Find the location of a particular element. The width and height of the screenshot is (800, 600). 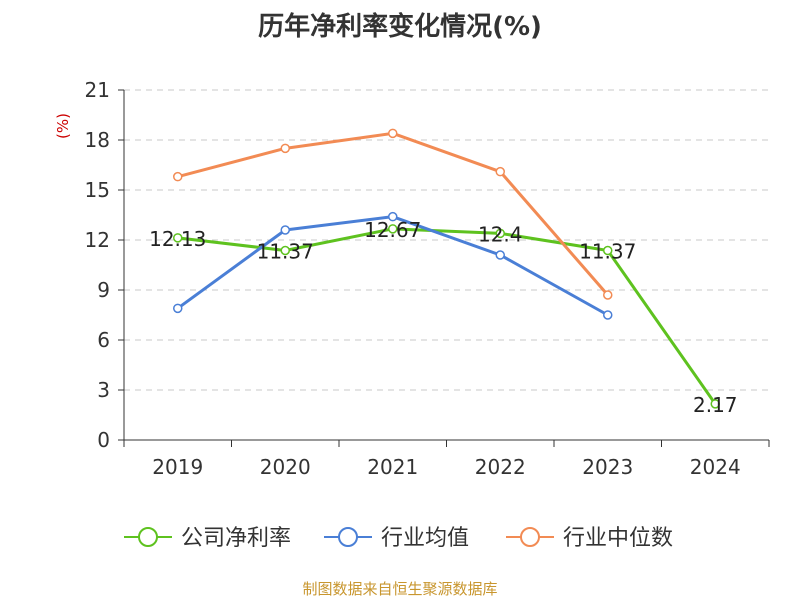

x-tick-label: 2023 is located at coordinates (607, 467).